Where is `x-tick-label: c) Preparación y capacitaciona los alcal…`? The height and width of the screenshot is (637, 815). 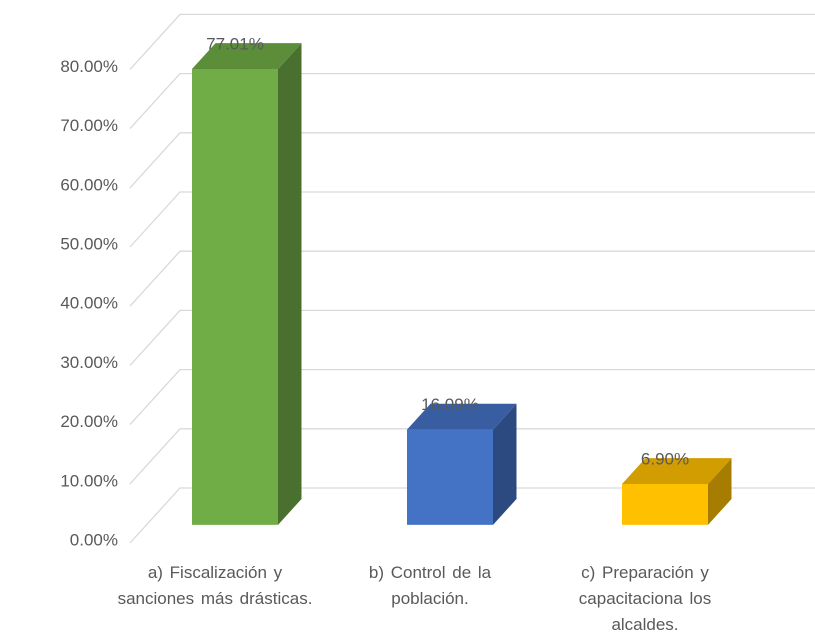
x-tick-label: c) Preparación y capacitaciona los alcal… is located at coordinates (645, 598).